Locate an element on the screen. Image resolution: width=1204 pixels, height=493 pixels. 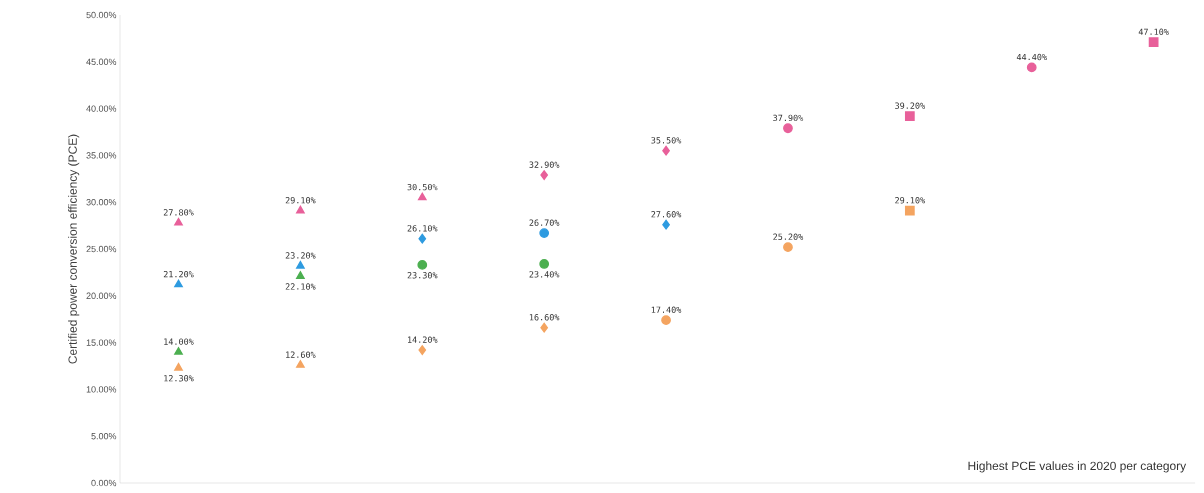
y-tick-label: 35.00% is located at coordinates (101, 155).